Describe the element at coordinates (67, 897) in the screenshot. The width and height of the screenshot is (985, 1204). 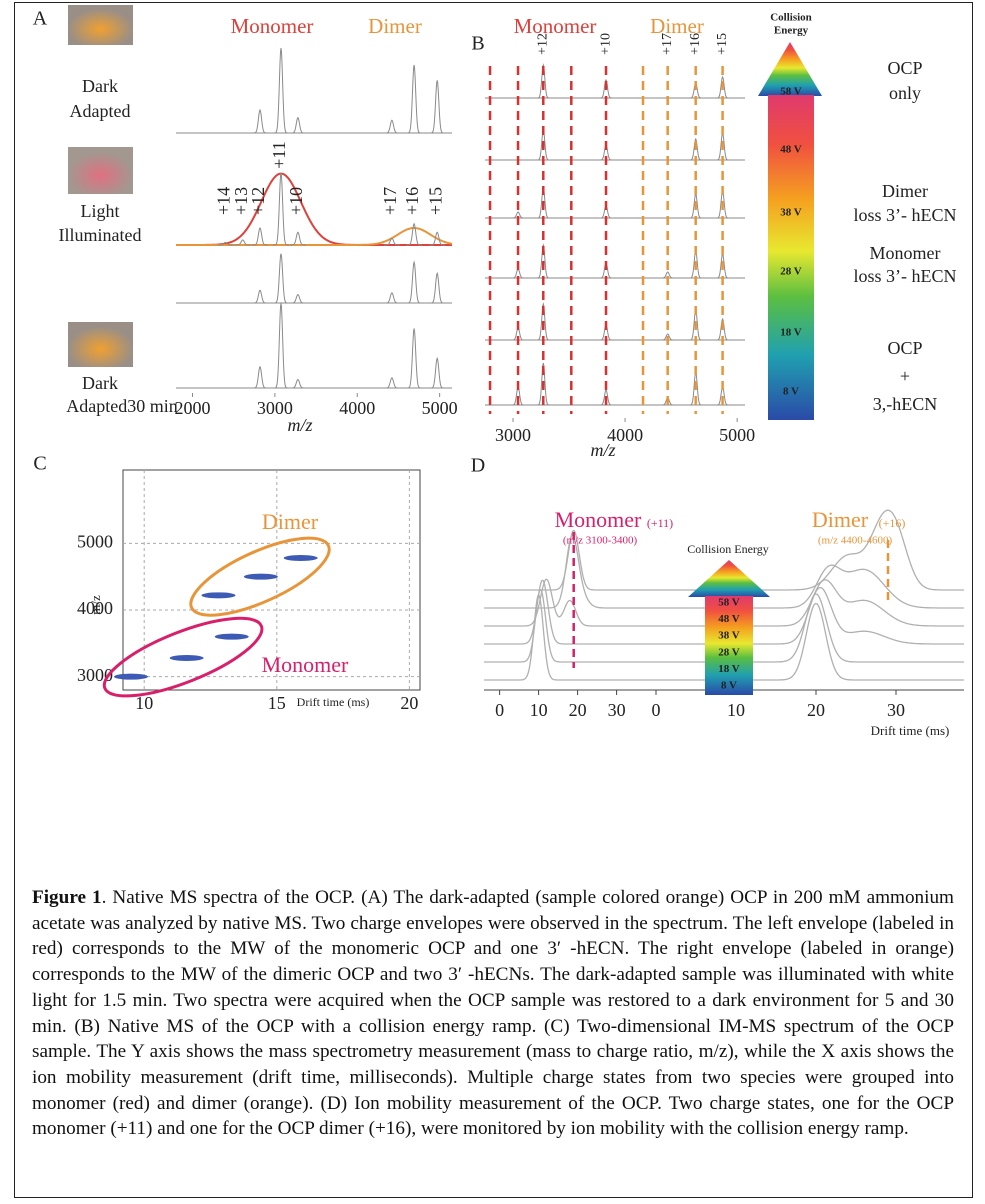
I see `caption-label: Figure 1` at that location.